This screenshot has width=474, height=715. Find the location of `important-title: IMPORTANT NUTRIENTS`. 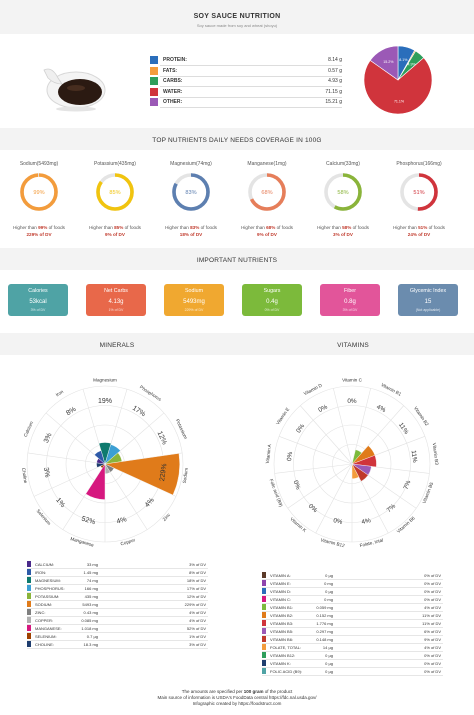

important-title: IMPORTANT NUTRIENTS is located at coordinates (237, 260).